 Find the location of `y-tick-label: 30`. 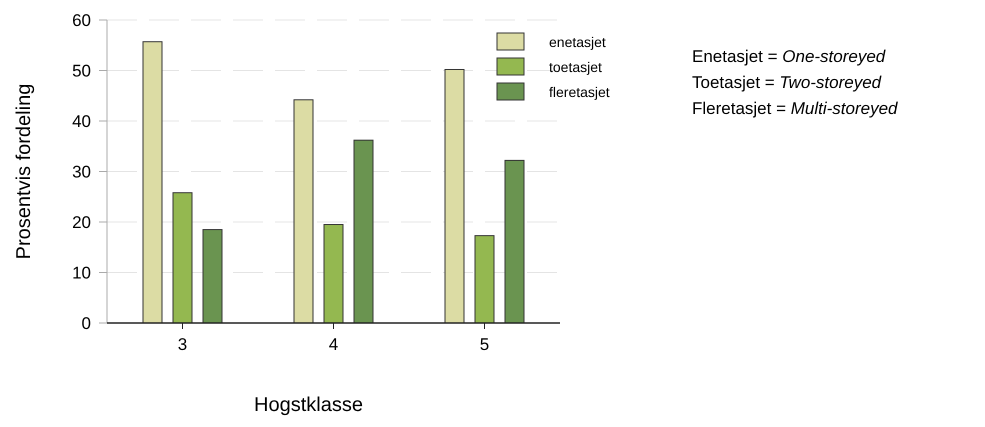

y-tick-label: 30 is located at coordinates (81, 172).